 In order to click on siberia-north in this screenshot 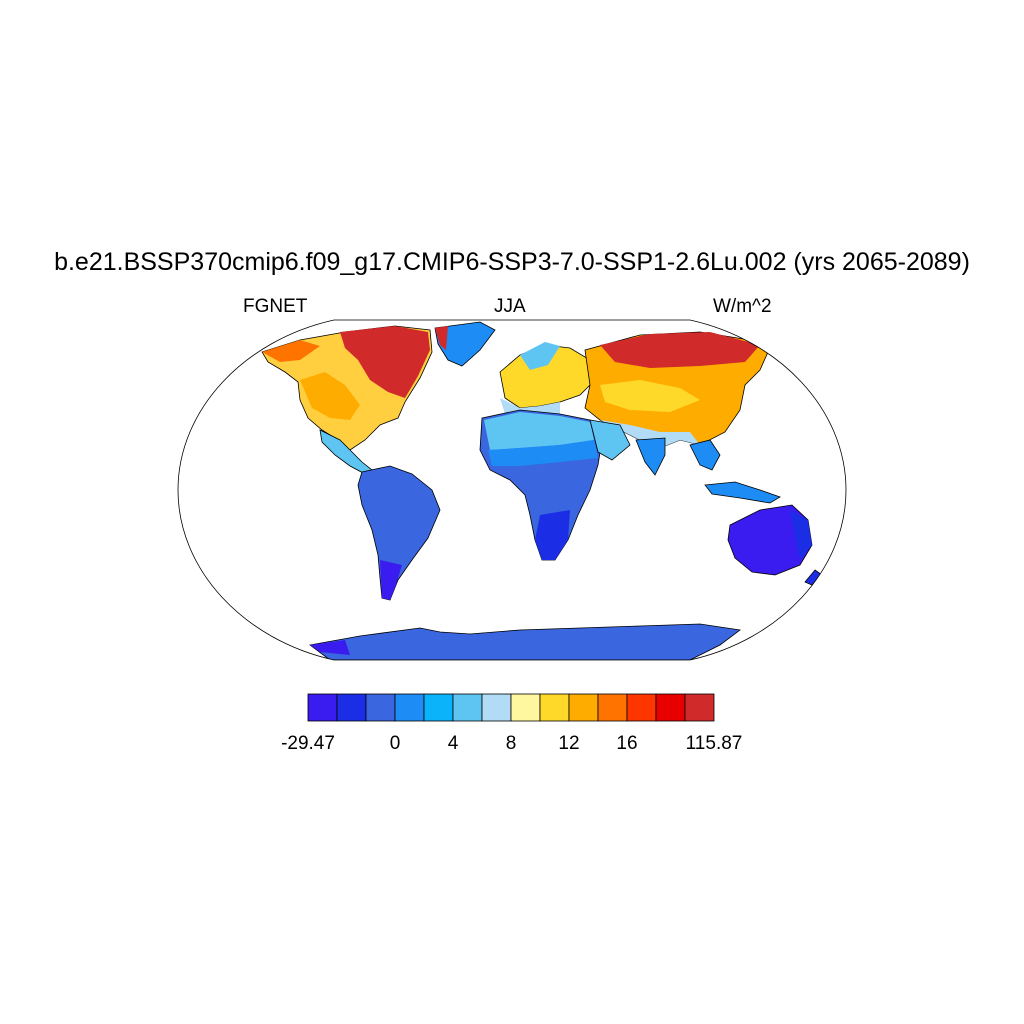, I will do `click(680, 350)`.